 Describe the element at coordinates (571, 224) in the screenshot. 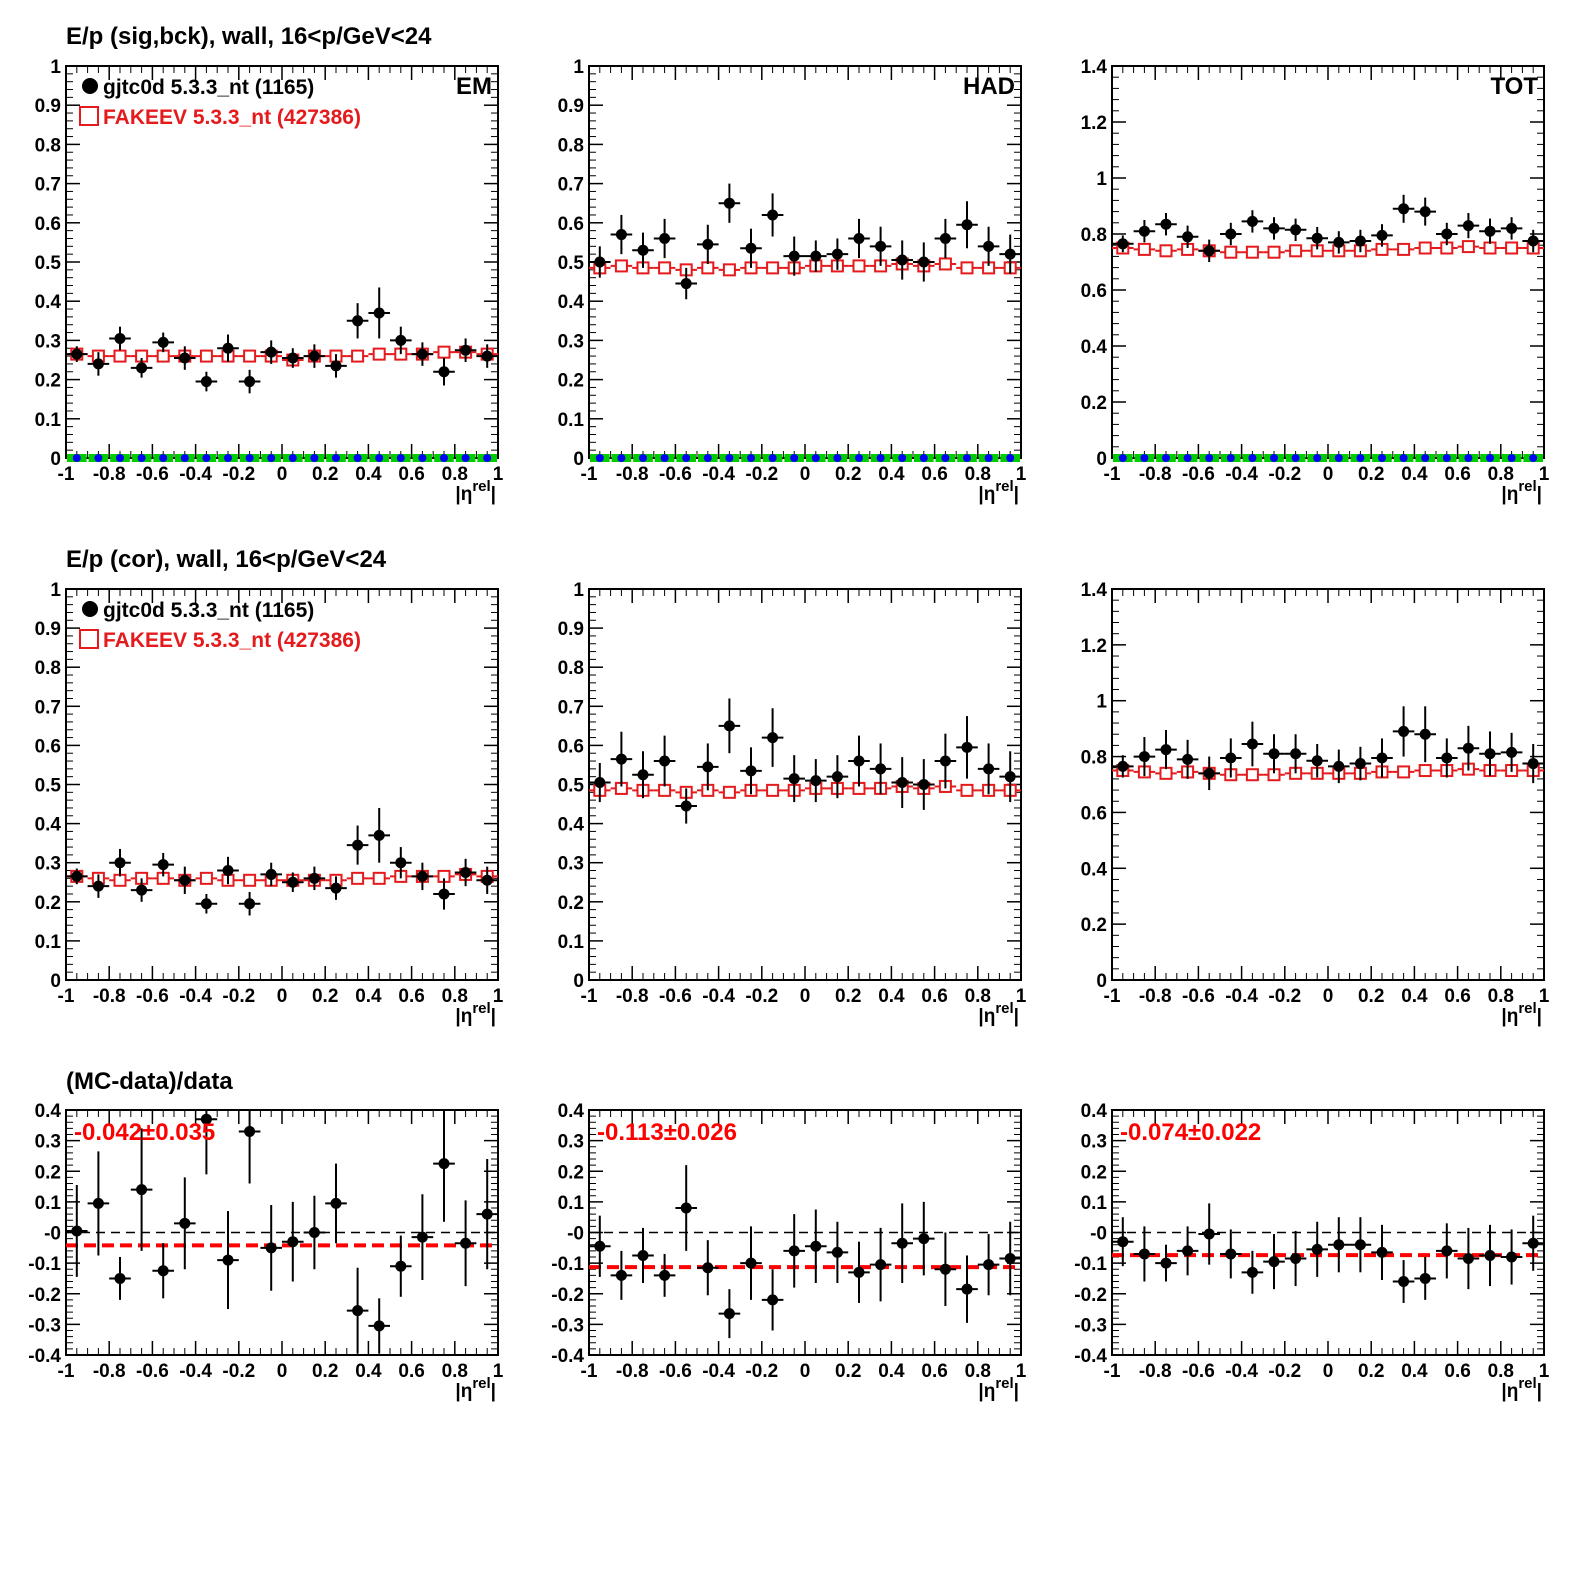

I see `y-tick-label: 0.6` at that location.